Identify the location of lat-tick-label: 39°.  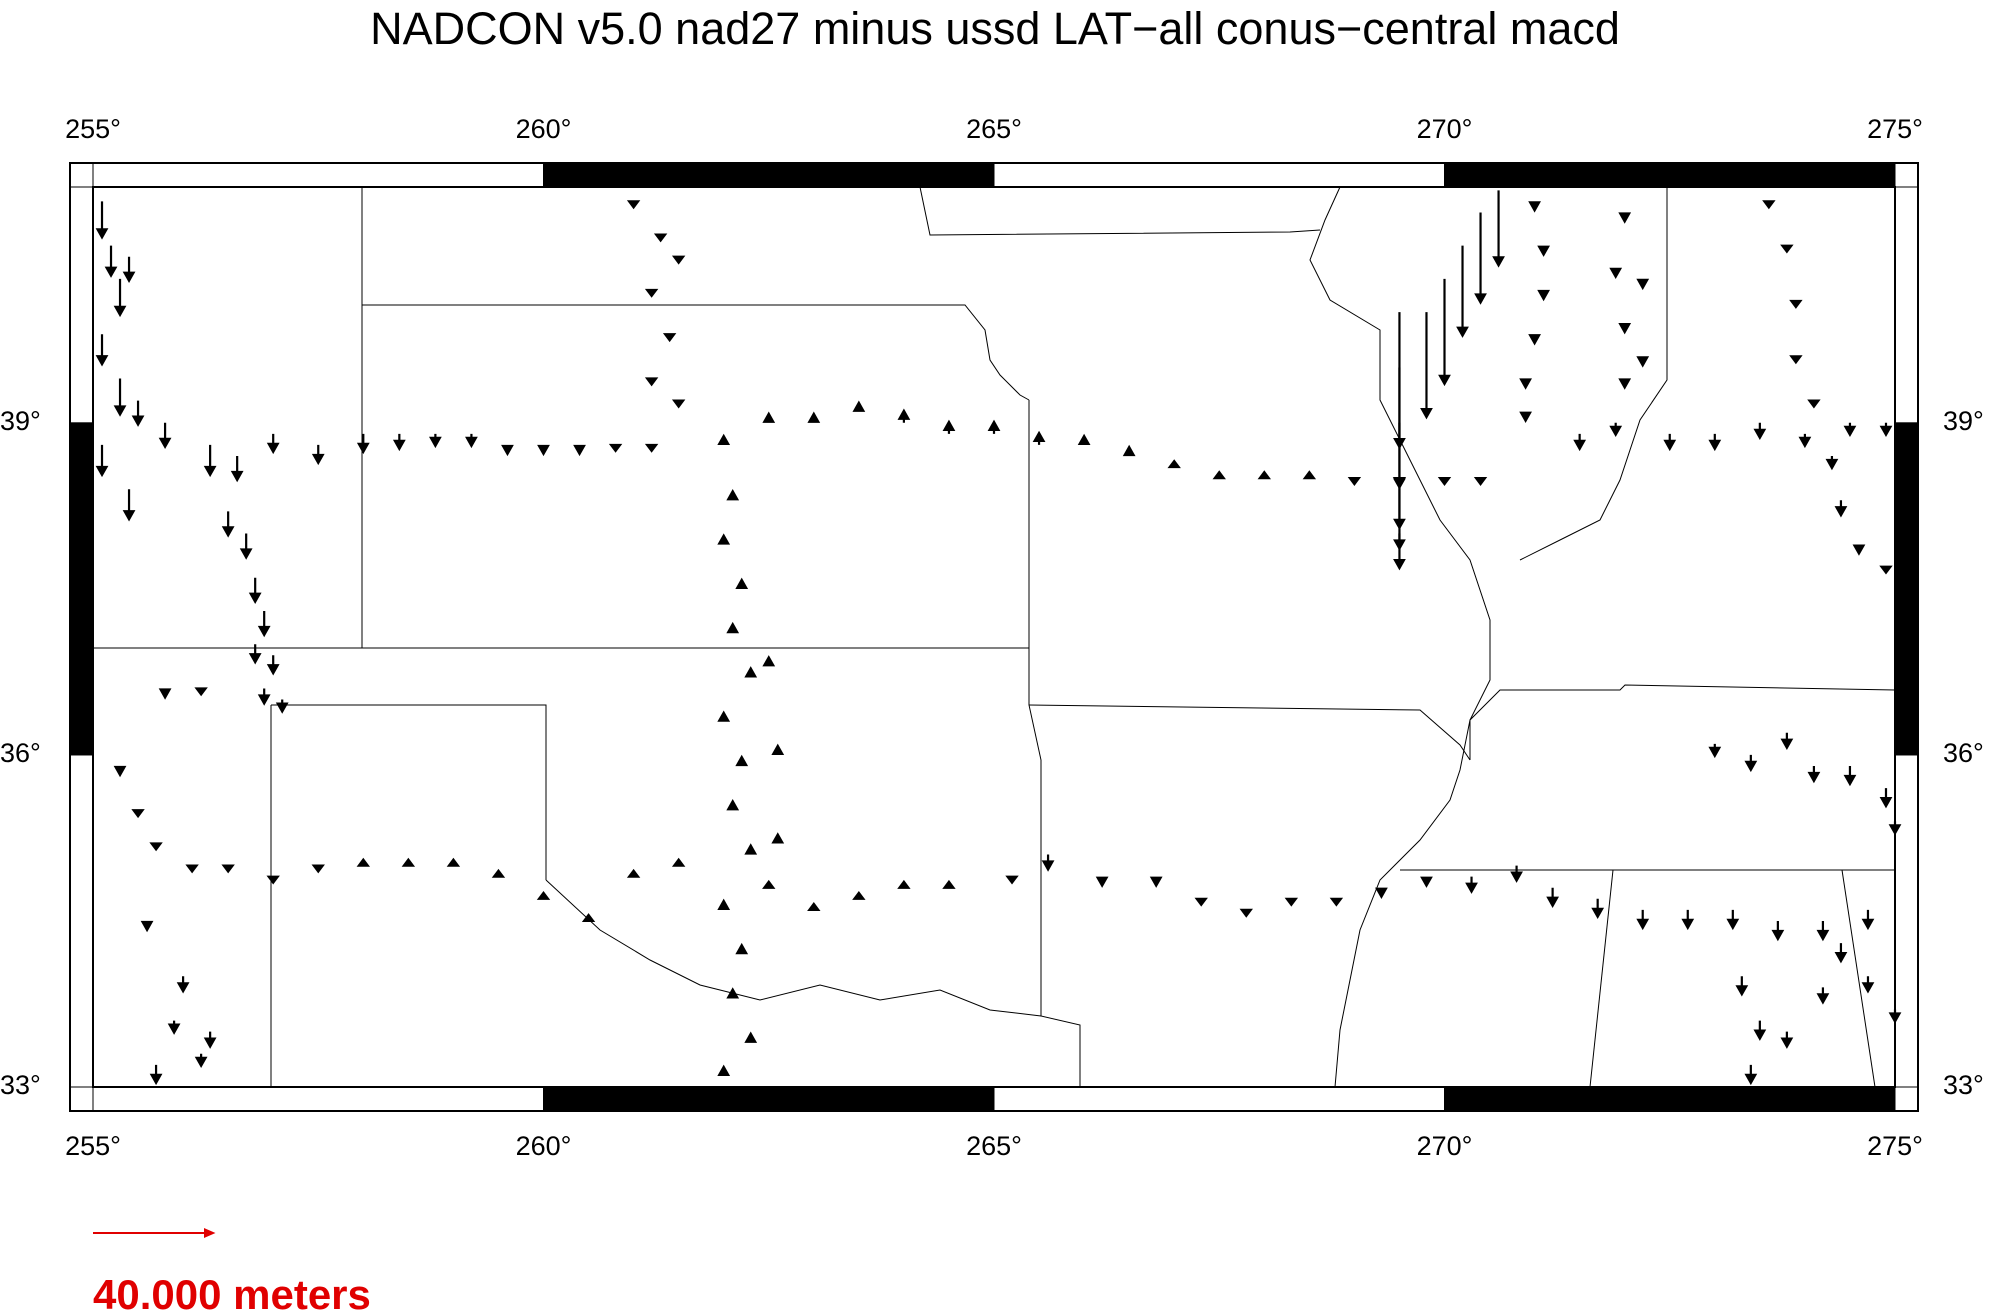
(20, 421).